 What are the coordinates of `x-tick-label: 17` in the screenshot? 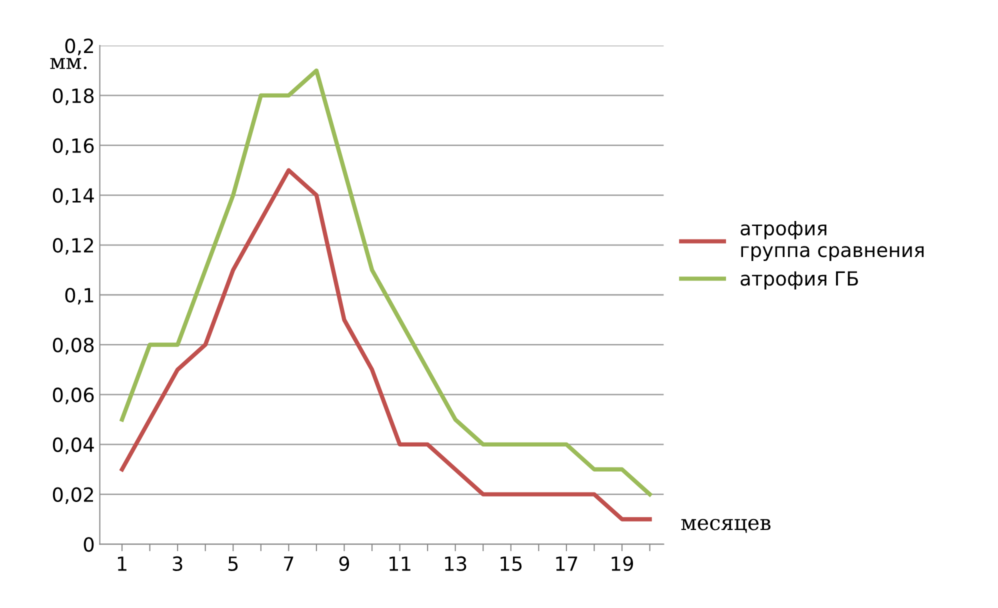 It's located at (567, 563).